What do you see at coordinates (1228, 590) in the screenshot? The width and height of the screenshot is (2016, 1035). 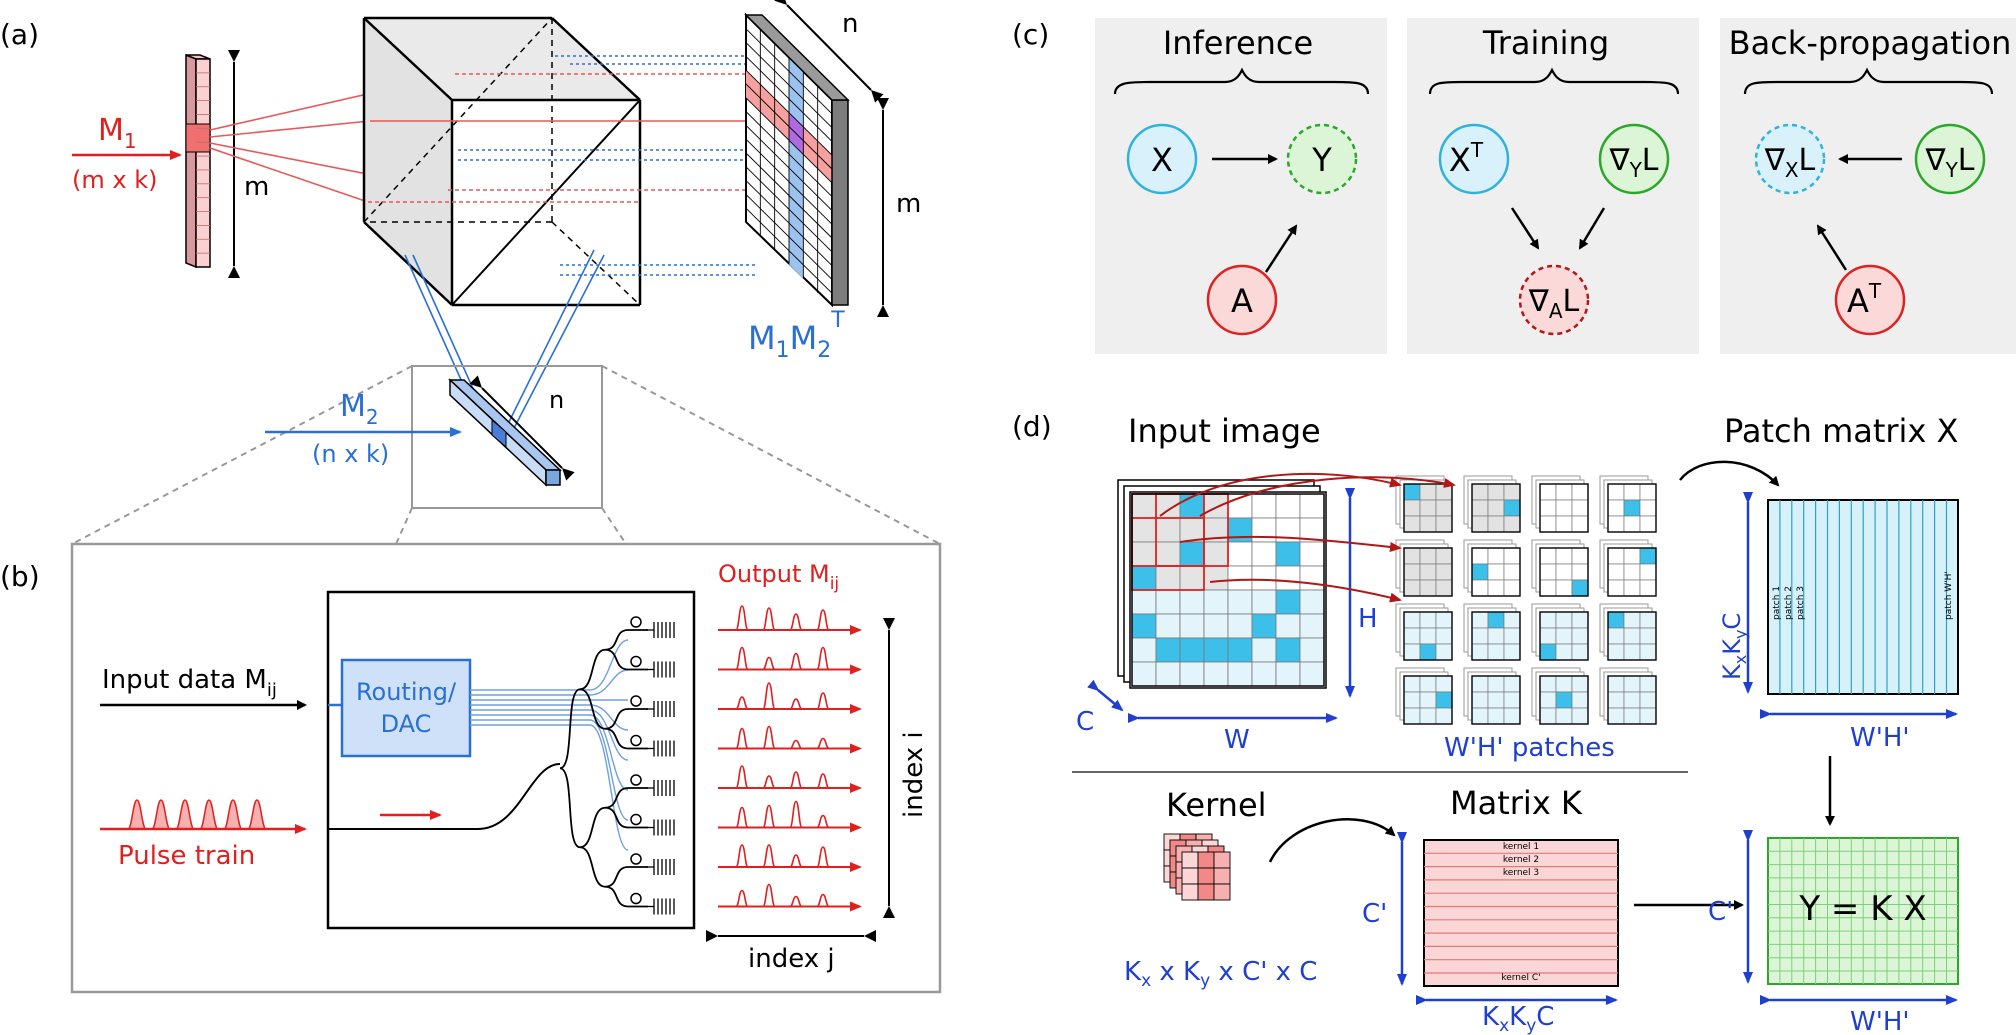 I see `input-image-grid` at bounding box center [1228, 590].